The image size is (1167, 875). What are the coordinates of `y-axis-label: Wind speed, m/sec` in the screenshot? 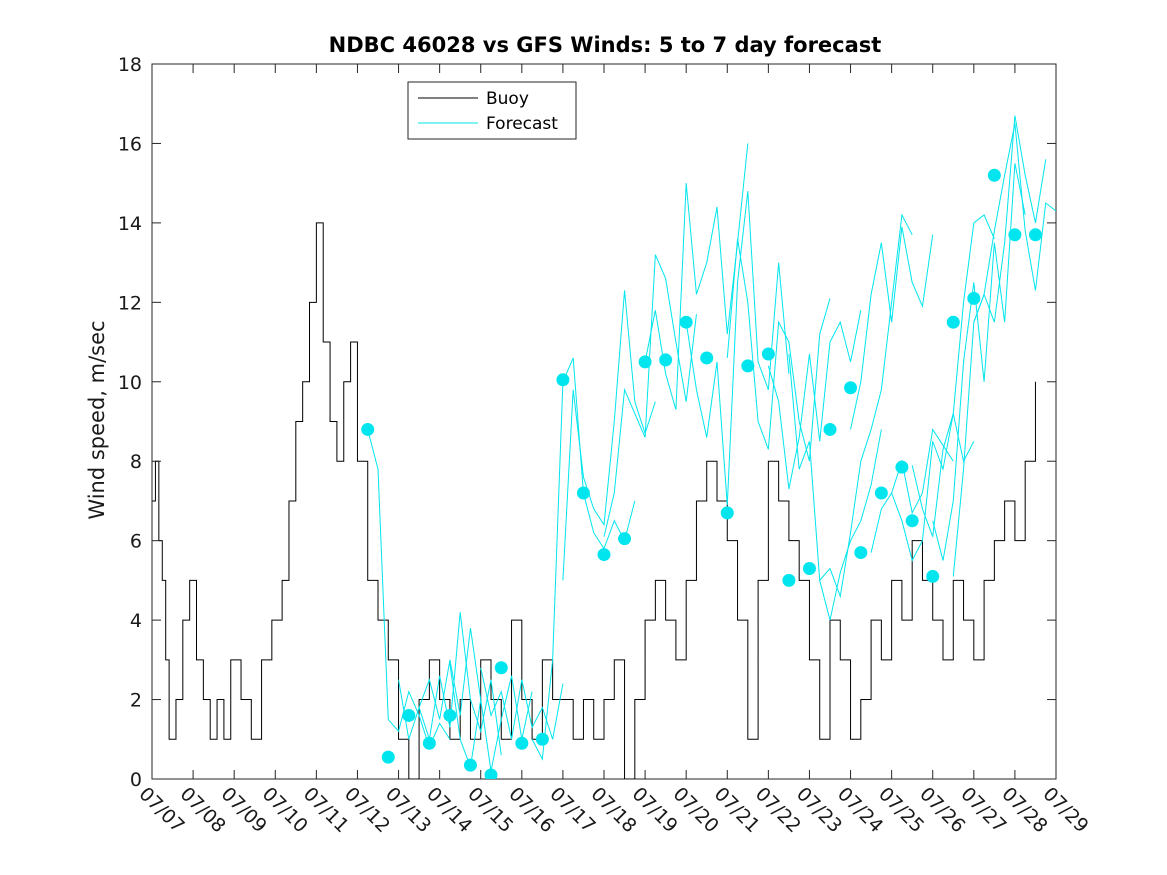 It's located at (97, 419).